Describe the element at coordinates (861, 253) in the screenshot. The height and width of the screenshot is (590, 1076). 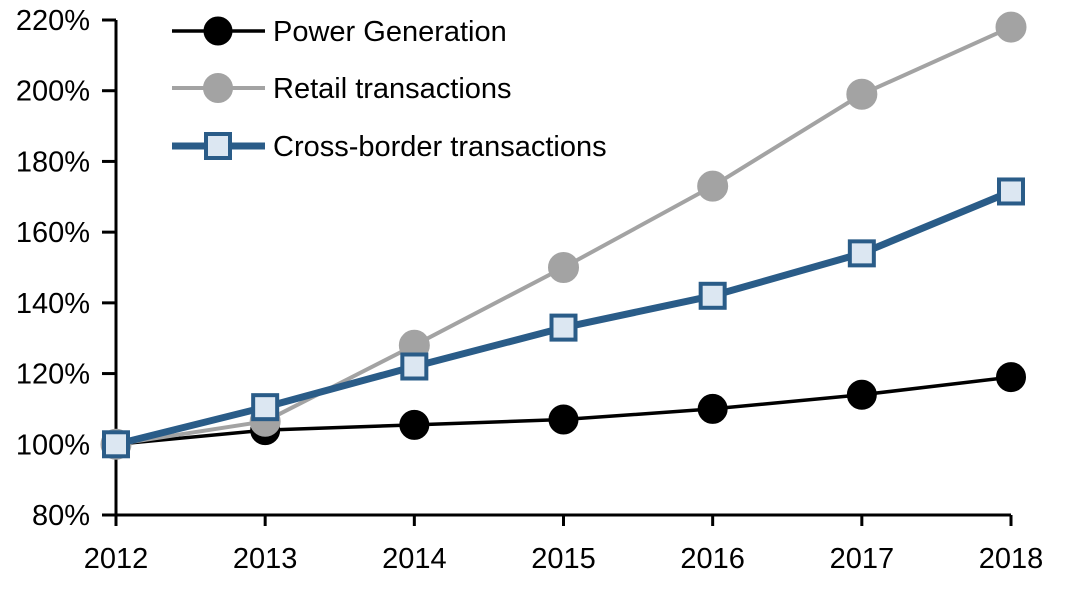
I see `marker-cross-border-transactions-2017` at that location.